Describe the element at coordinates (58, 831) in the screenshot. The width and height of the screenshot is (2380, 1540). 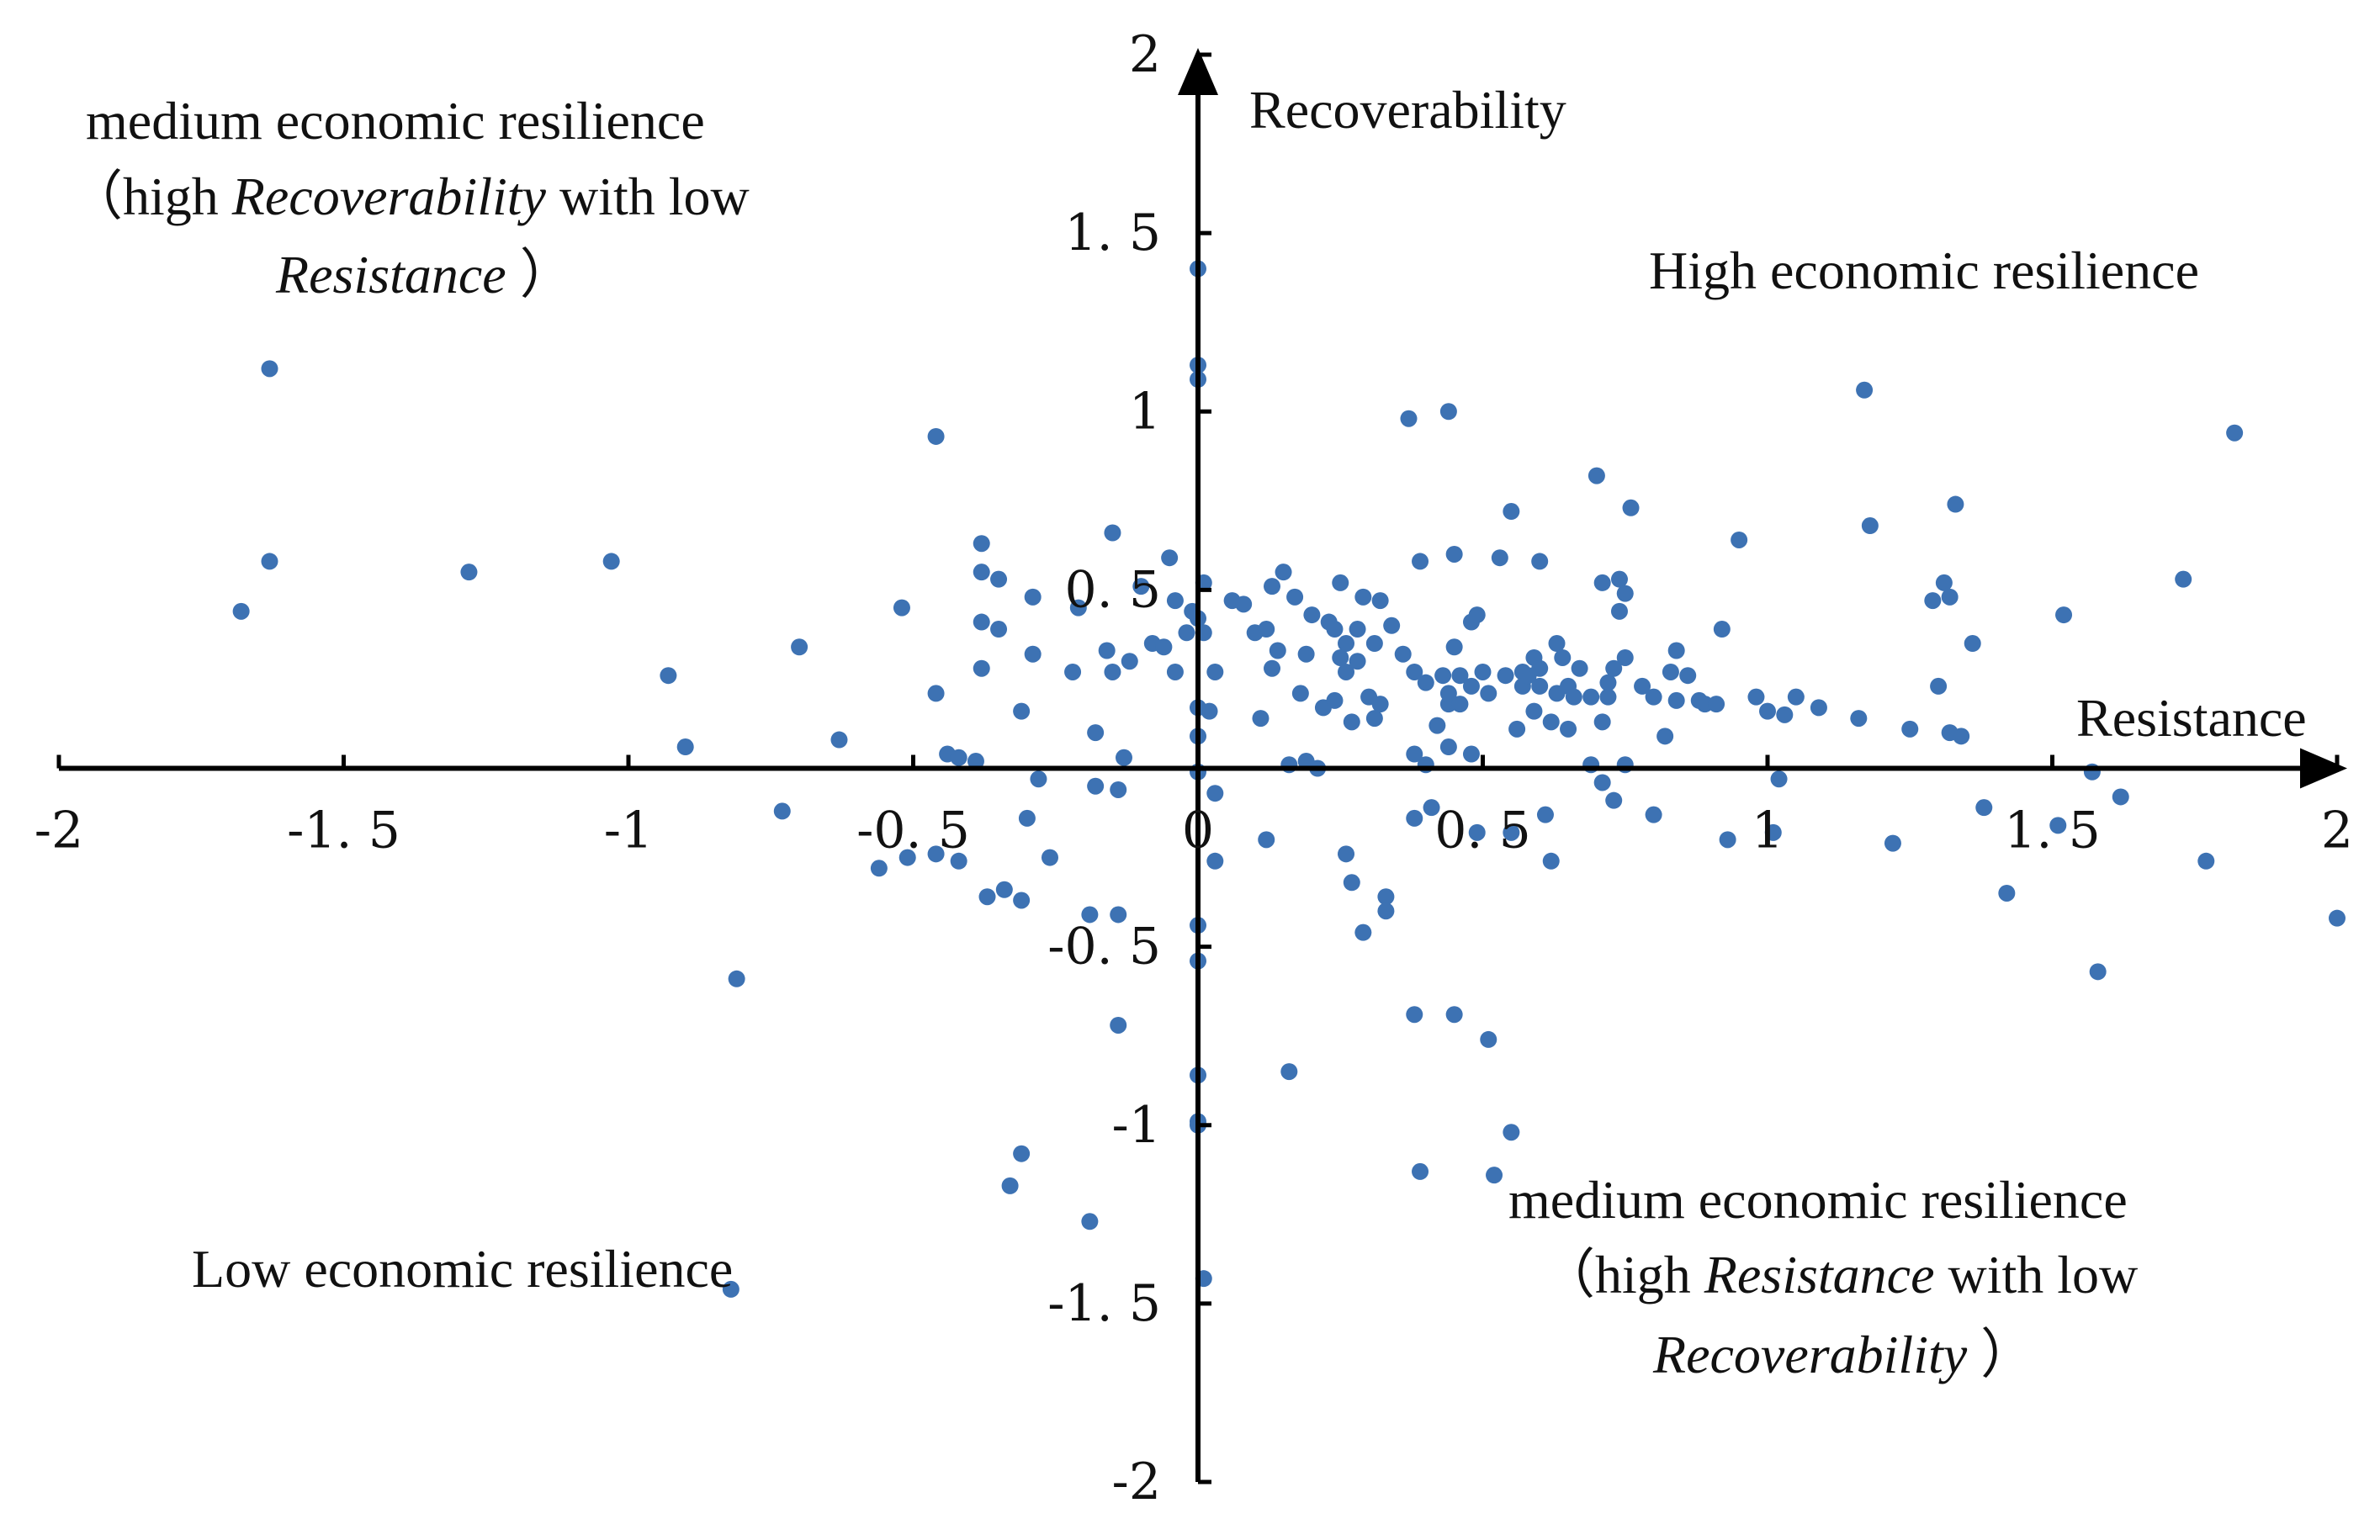
I see `x-tick-label: -2` at that location.